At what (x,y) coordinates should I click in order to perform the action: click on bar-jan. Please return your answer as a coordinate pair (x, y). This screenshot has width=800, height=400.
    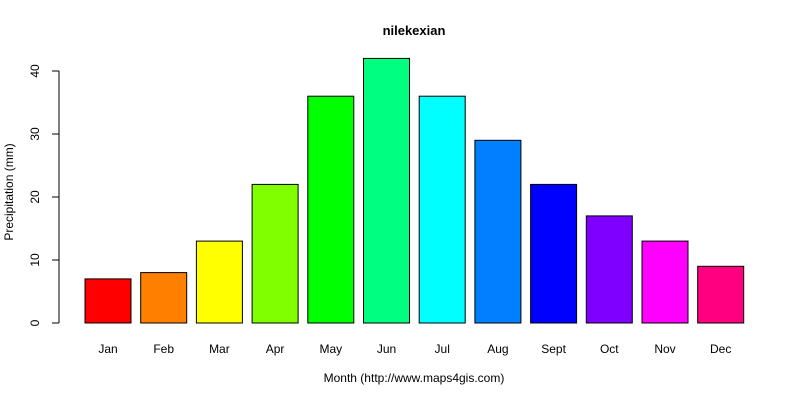
    Looking at the image, I should click on (108, 301).